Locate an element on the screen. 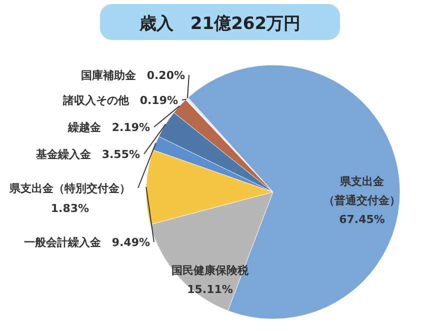 The image size is (445, 331). data-label: 67.45% is located at coordinates (362, 219).